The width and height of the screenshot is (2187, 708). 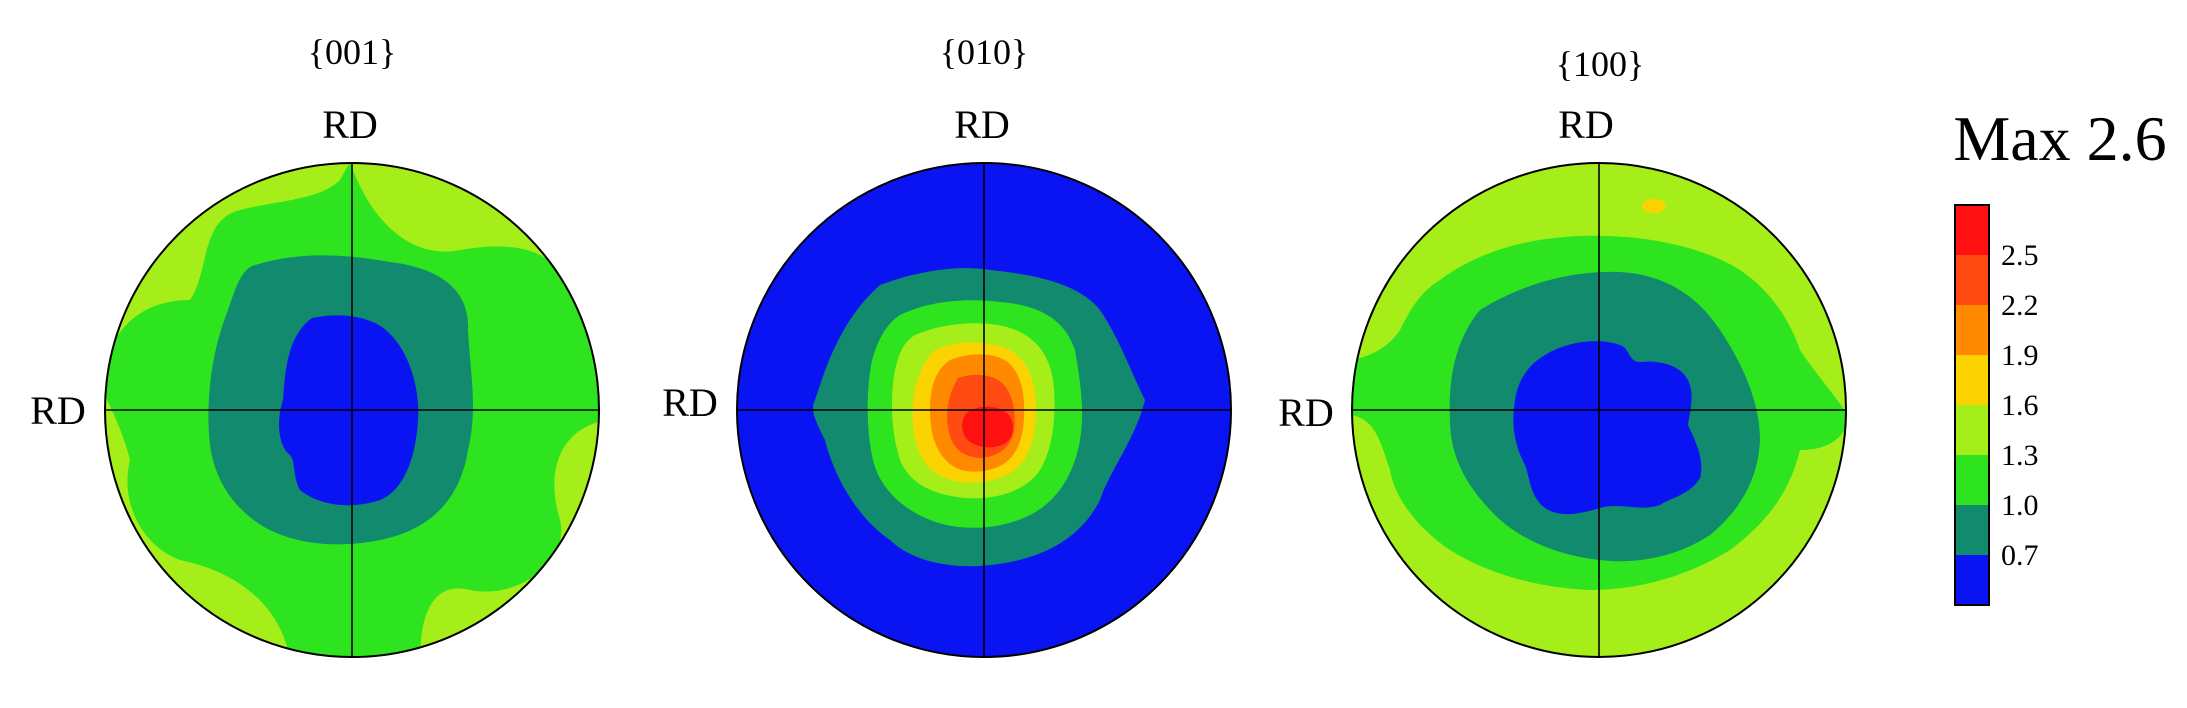 I want to click on legend-level-label: 2.5, so click(x=2020, y=255).